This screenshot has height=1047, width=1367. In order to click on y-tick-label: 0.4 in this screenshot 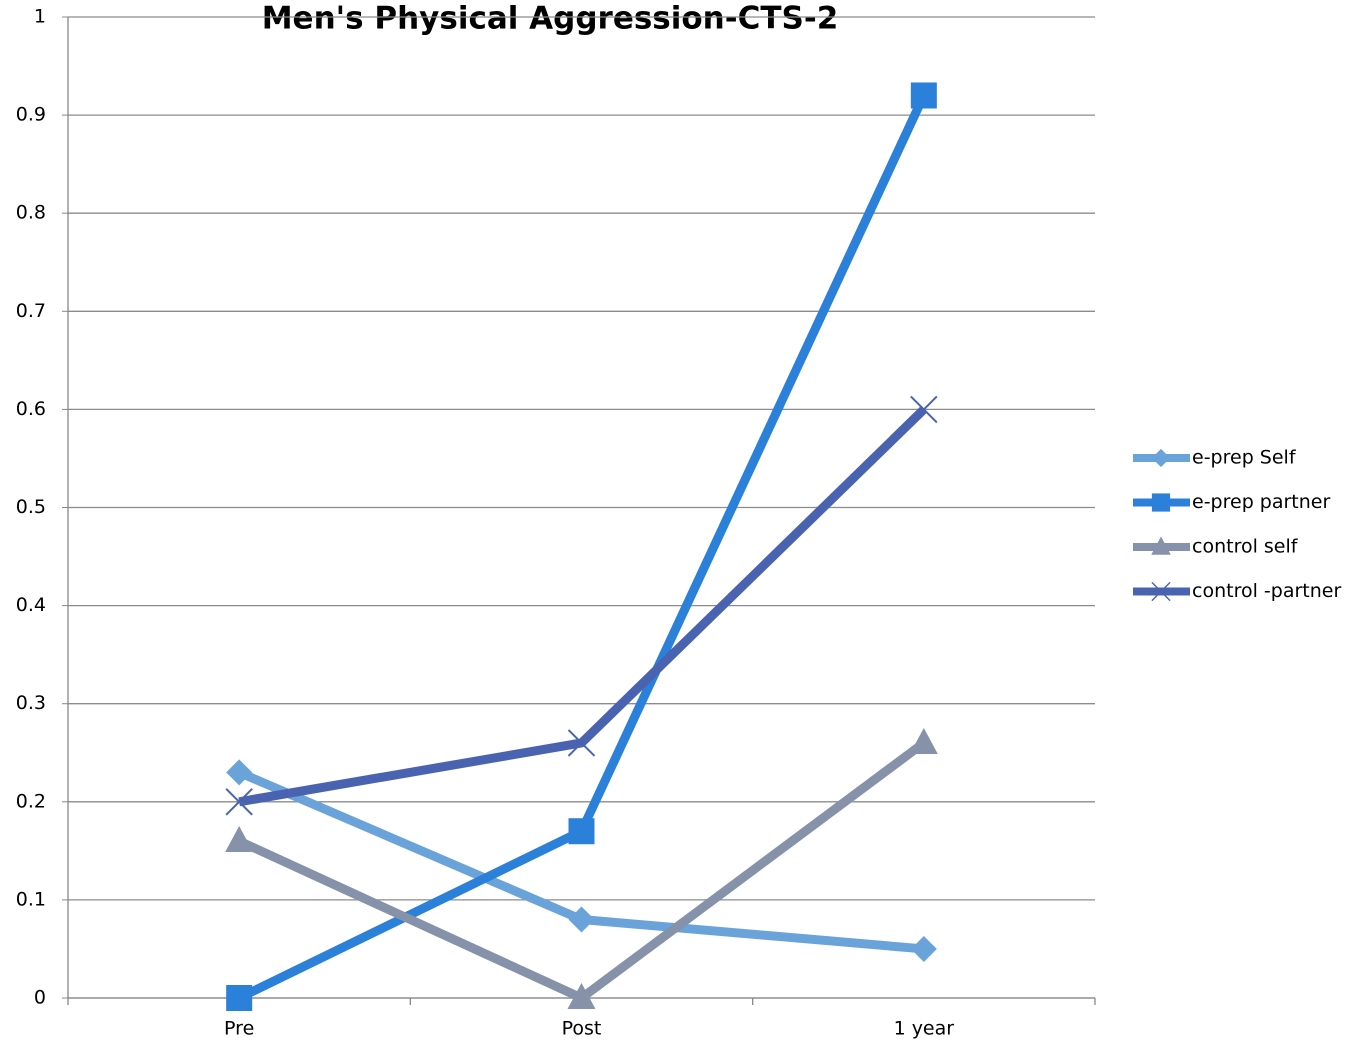, I will do `click(31, 605)`.